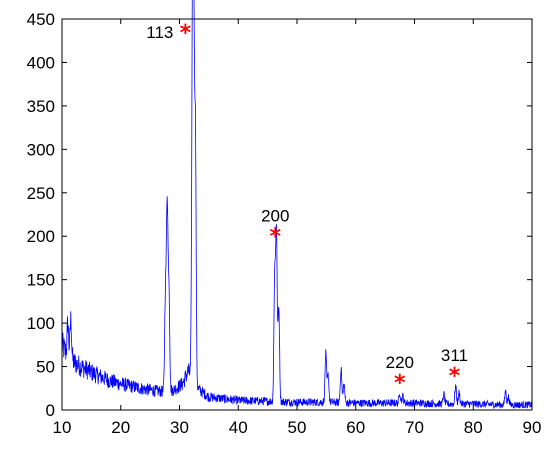 This screenshot has height=458, width=550. Describe the element at coordinates (45, 367) in the screenshot. I see `y-tick-label: 50` at that location.